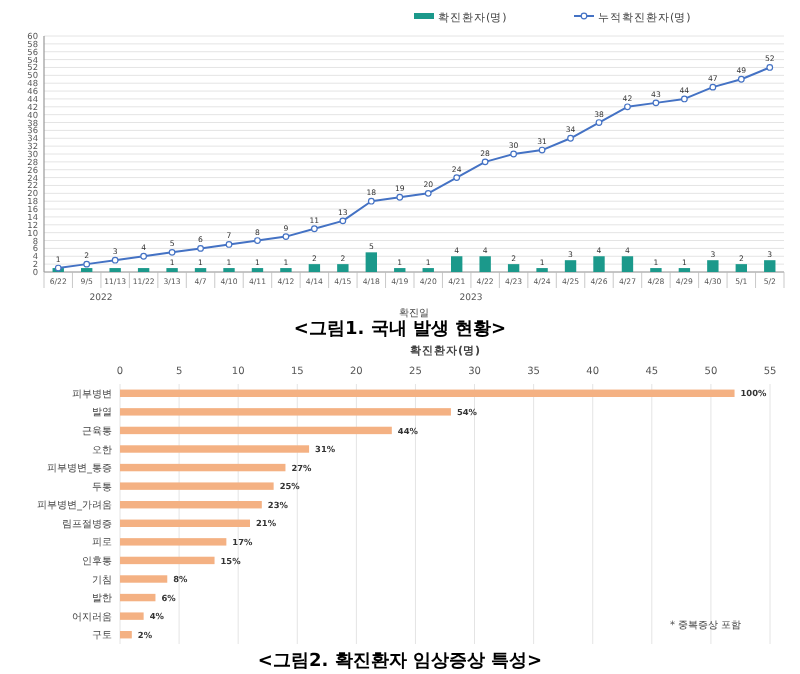 The width and height of the screenshot is (800, 674). Describe the element at coordinates (400, 662) in the screenshot. I see `text: <그림2. 확진환자 임상증상 특성>` at that location.